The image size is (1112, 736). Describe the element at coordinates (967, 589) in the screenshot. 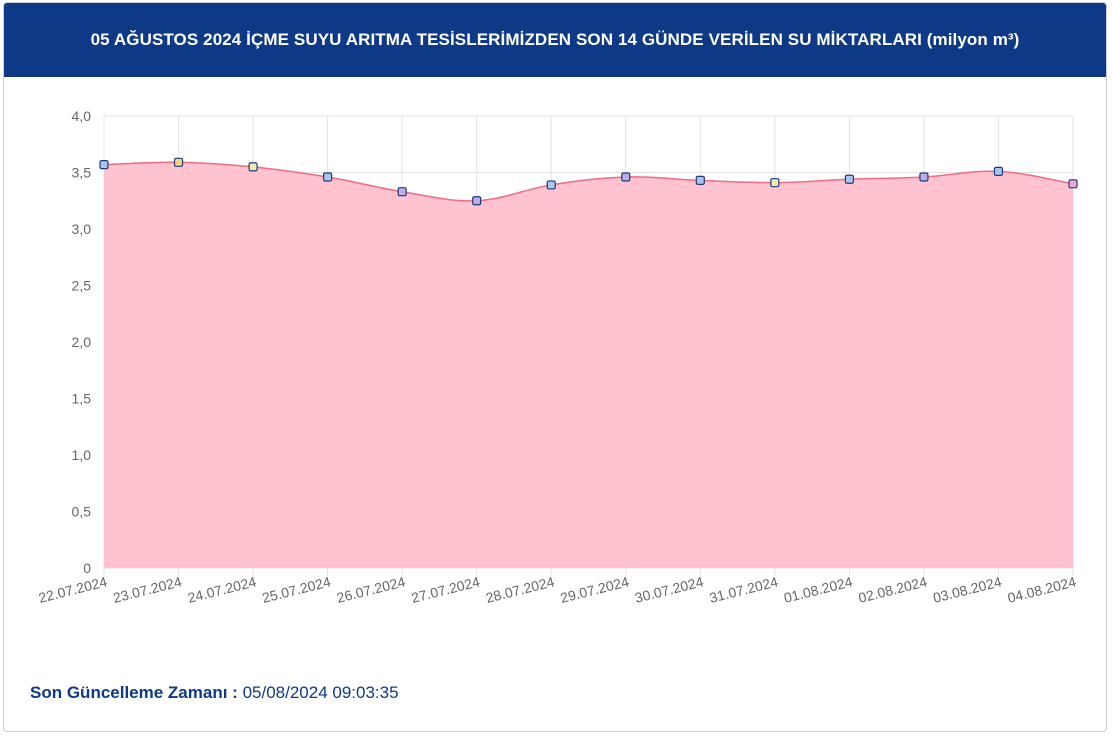

I see `x-tick-label: 03.08.2024` at that location.